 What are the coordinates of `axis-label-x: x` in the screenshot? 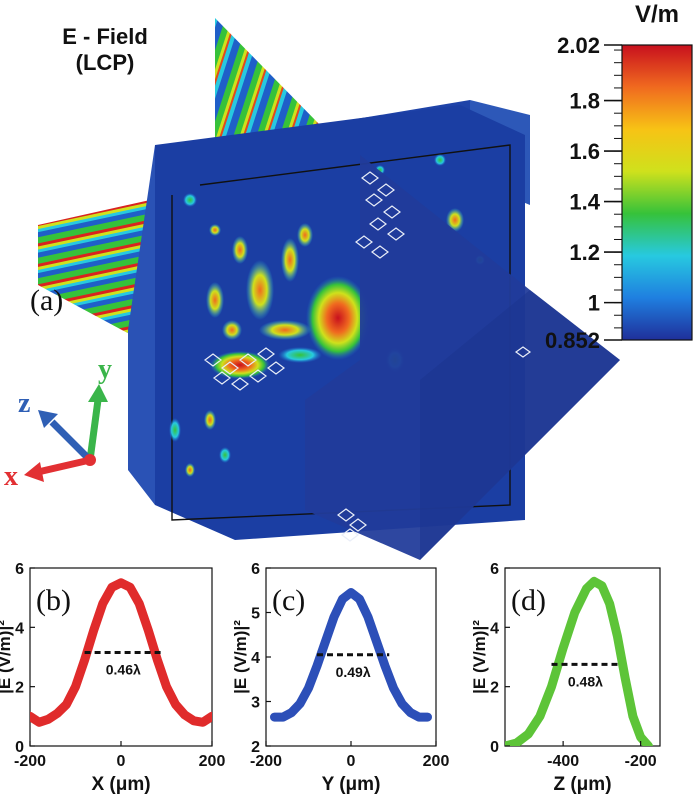 It's located at (11, 476).